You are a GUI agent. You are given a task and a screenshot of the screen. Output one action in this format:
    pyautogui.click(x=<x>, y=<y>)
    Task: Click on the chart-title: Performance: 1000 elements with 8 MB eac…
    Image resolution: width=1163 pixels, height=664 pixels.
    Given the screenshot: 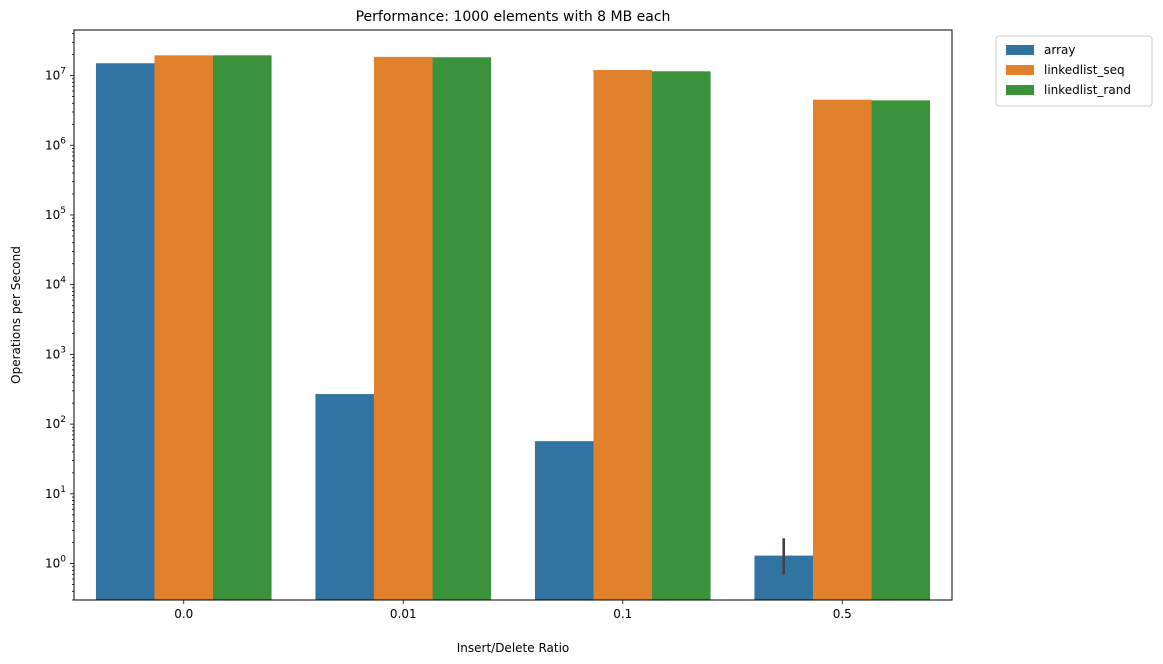 What is the action you would take?
    pyautogui.click(x=513, y=17)
    